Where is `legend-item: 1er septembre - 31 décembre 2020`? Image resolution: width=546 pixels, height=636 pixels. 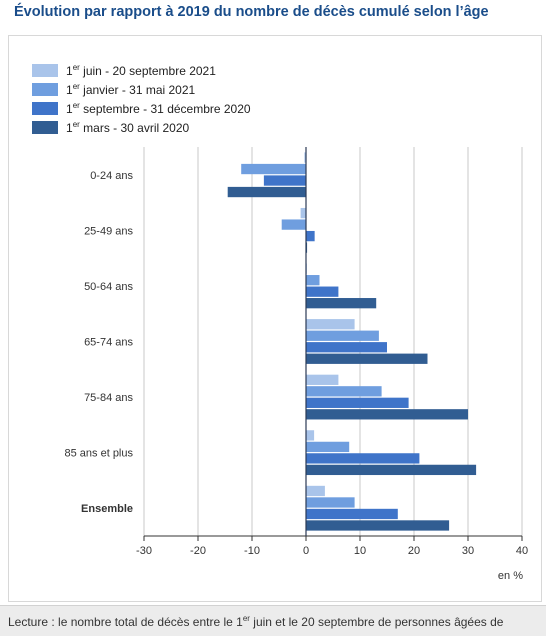 legend-item: 1er septembre - 31 décembre 2020 is located at coordinates (141, 108).